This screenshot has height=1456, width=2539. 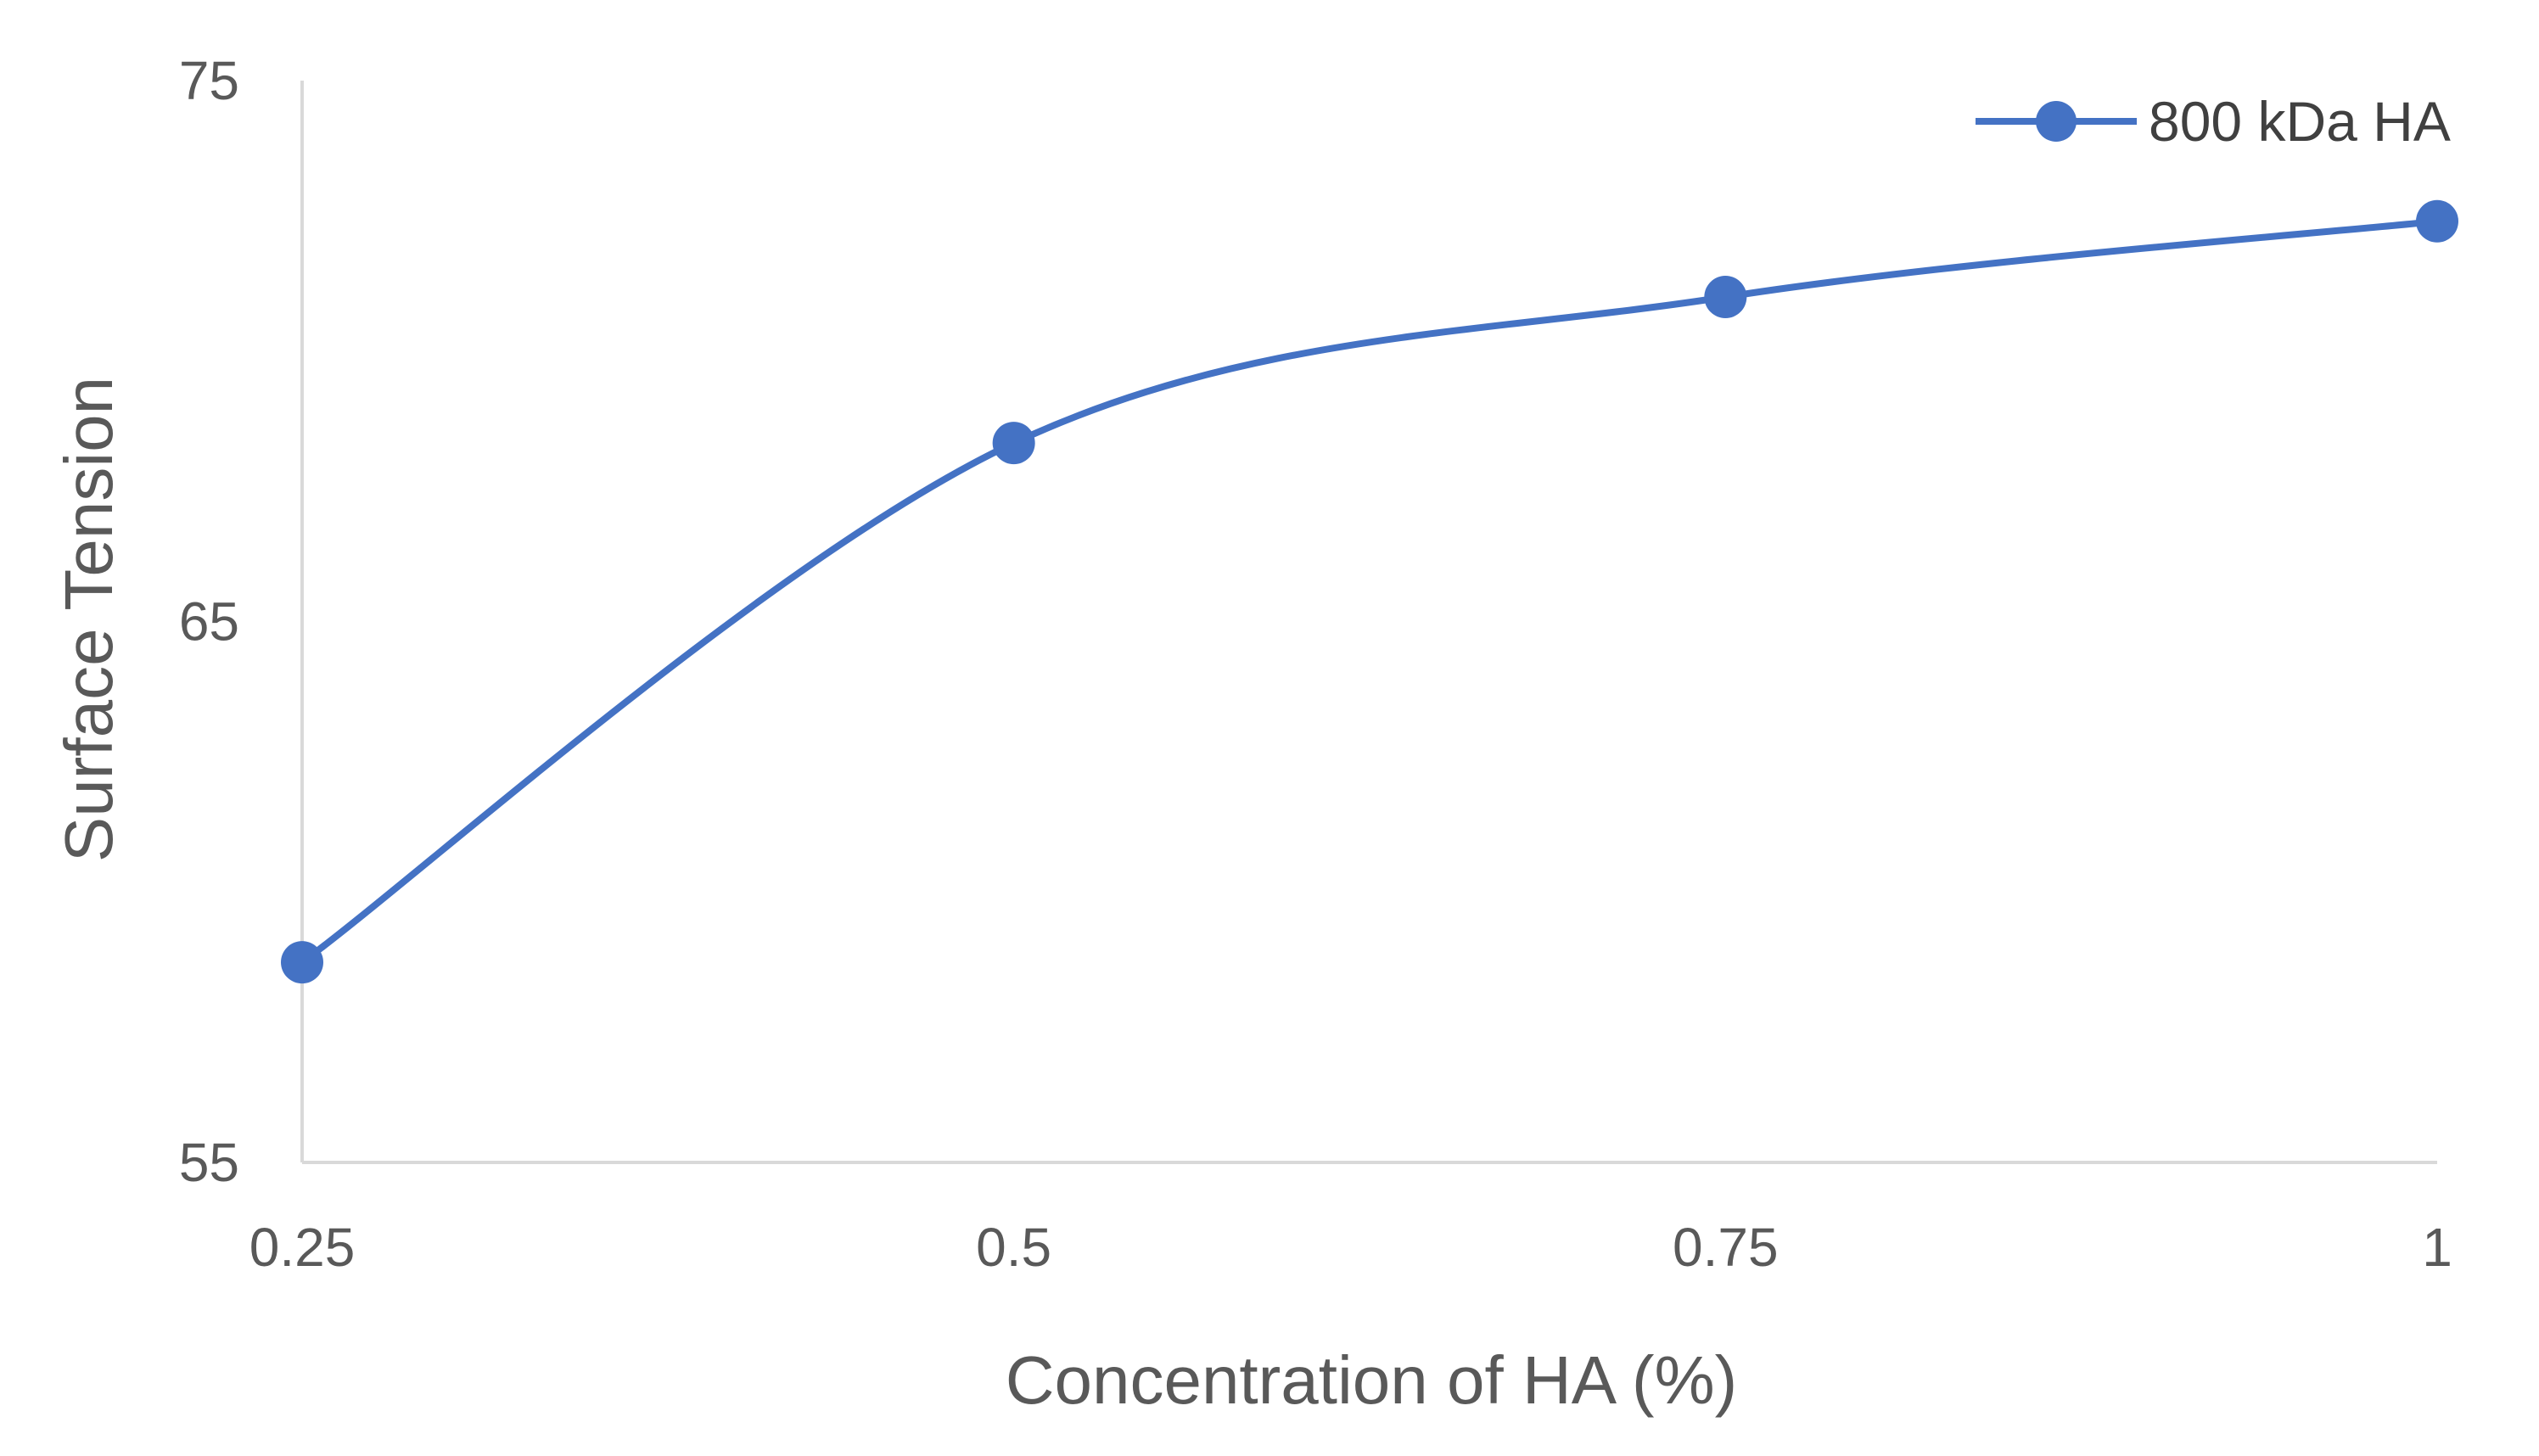 I want to click on y-axis-title: Surface Tension, so click(x=89, y=619).